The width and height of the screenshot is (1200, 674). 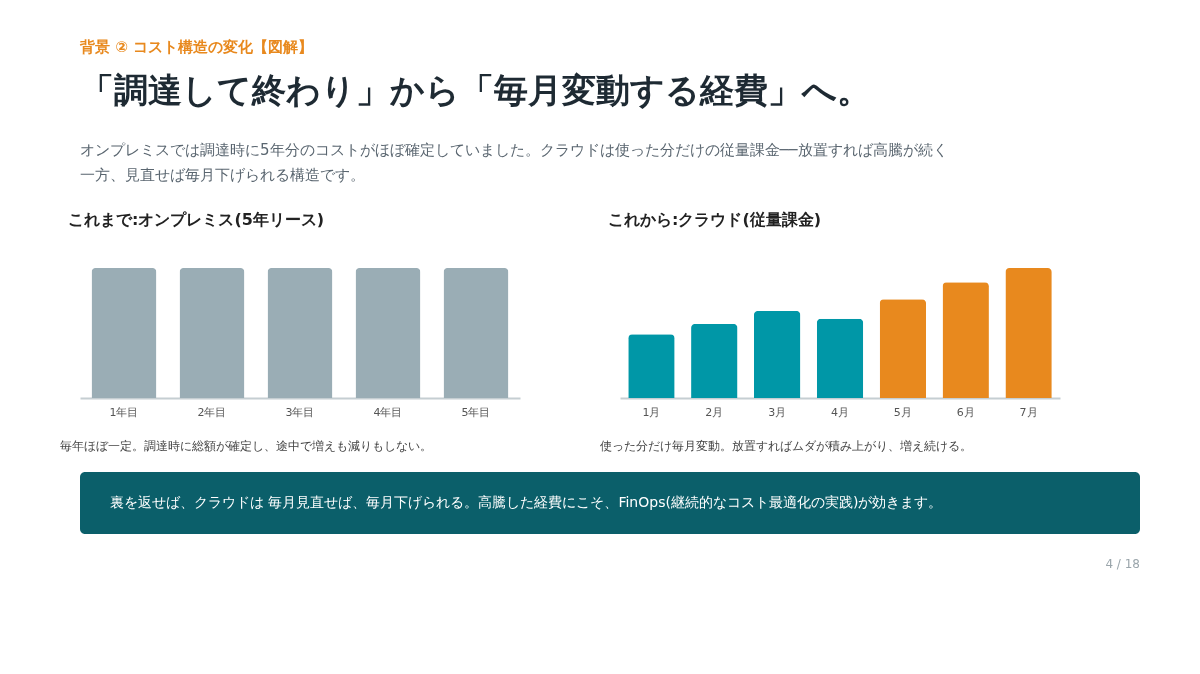 I want to click on x-tick-label: 6月, so click(x=965, y=412).